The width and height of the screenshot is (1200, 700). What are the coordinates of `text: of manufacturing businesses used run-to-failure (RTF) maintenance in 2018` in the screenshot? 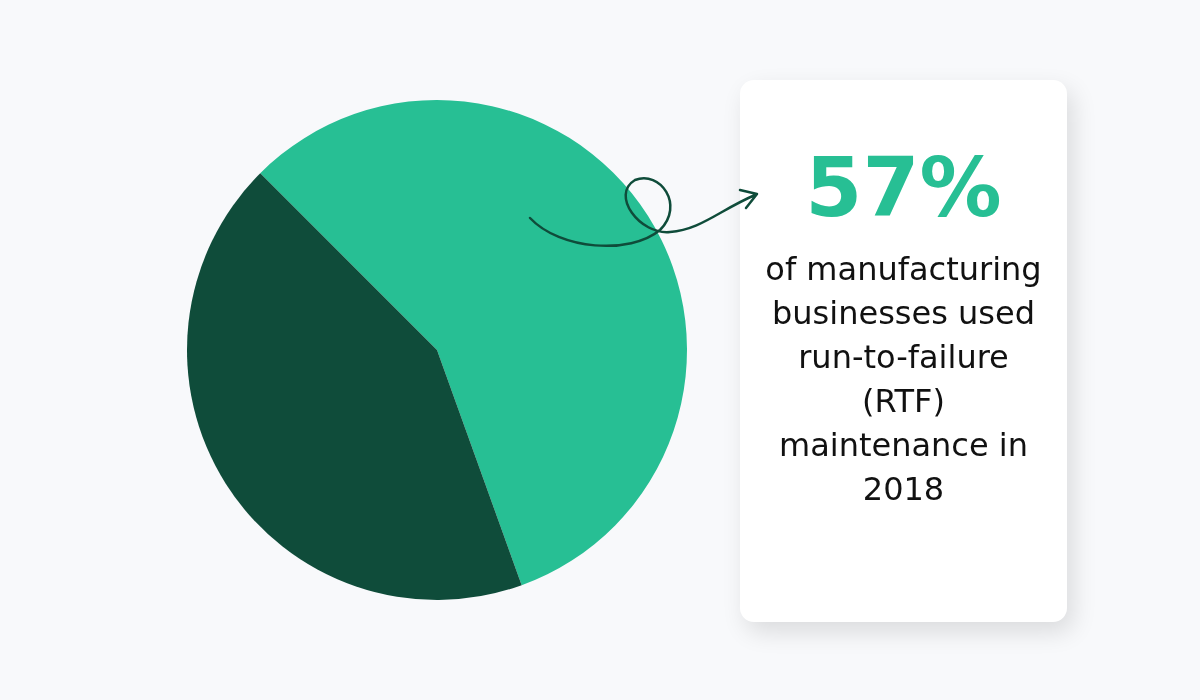 It's located at (903, 379).